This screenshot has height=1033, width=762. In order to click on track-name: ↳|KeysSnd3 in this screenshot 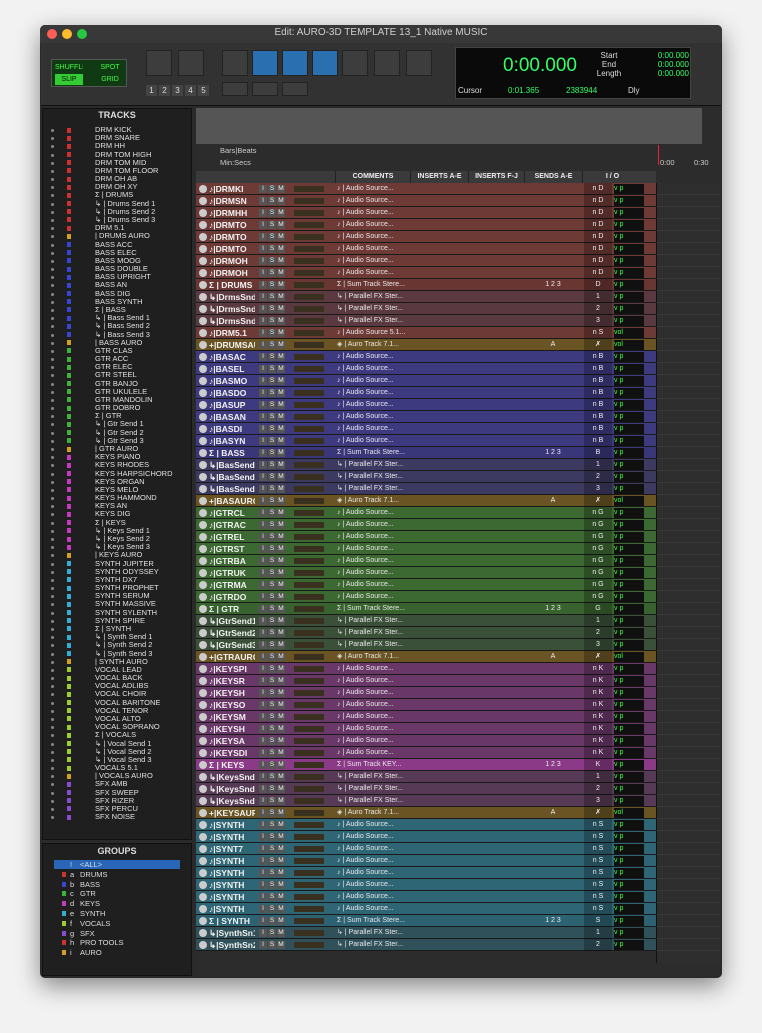, I will do `click(232, 801)`.